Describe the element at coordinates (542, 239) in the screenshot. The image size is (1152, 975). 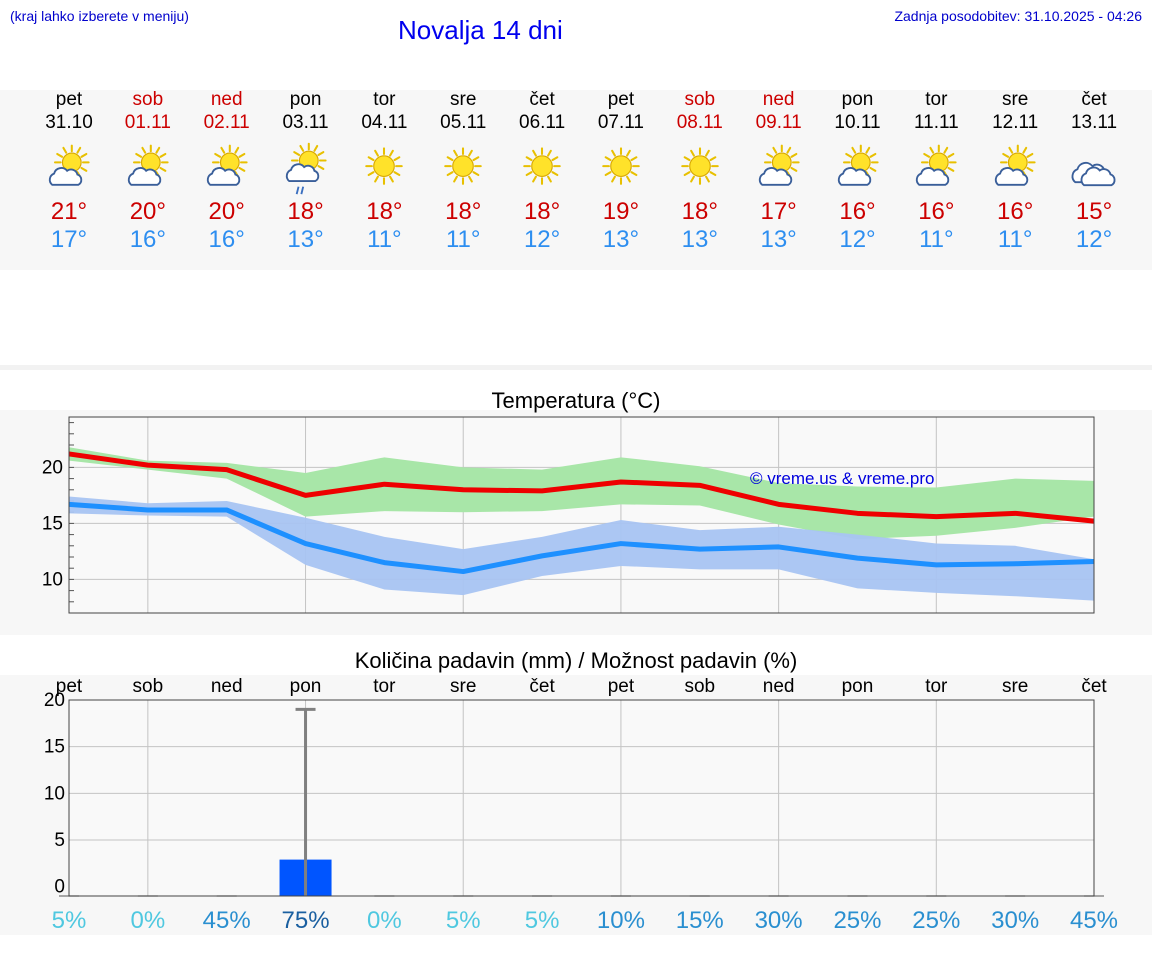
I see `min-temperature: 12°` at that location.